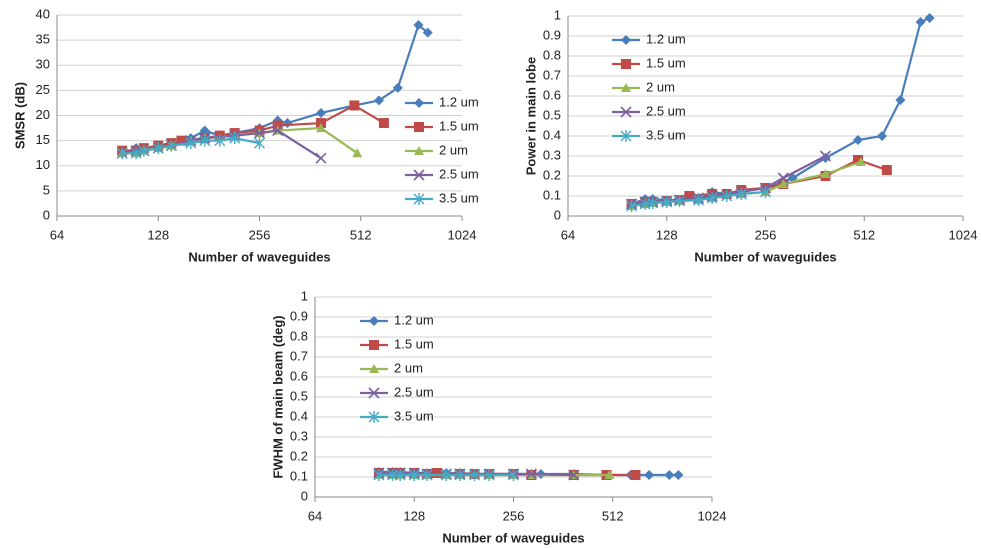  I want to click on y-tick-label: 5, so click(46, 189).